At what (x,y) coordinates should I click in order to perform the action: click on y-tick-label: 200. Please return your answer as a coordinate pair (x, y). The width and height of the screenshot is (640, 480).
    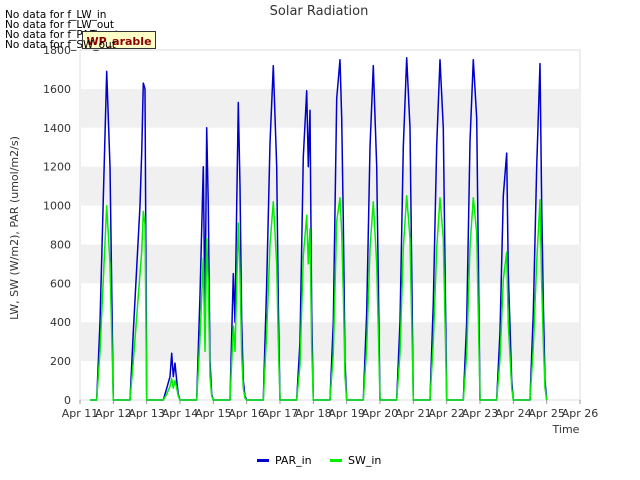
    Looking at the image, I should click on (60, 361).